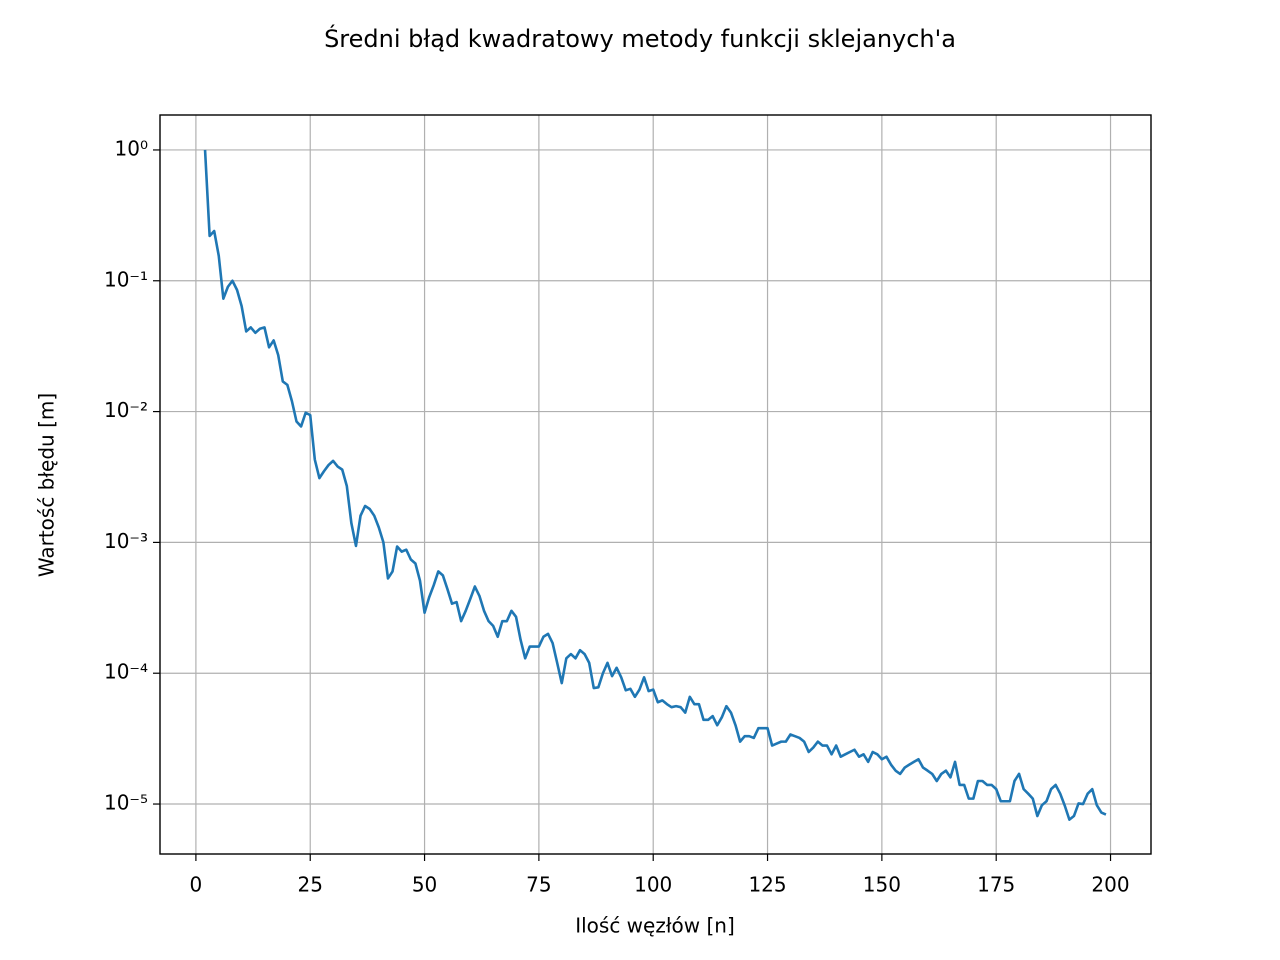 This screenshot has height=960, width=1280. I want to click on x-tick-label: 150, so click(882, 885).